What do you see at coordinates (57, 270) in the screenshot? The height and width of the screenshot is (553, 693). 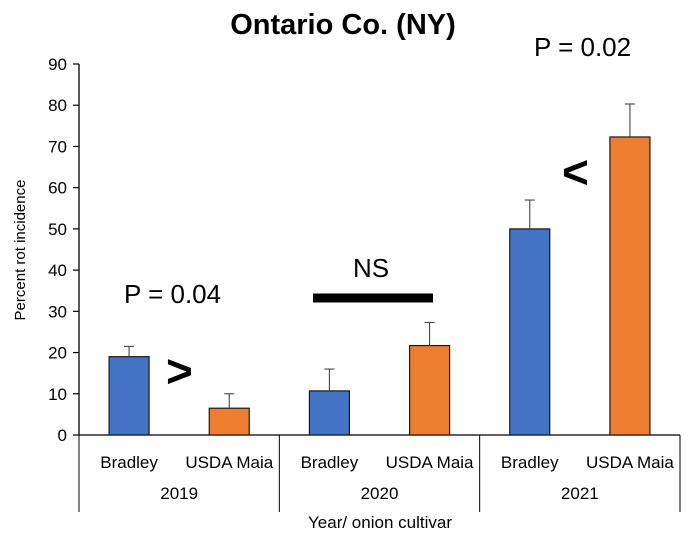 I see `y-tick-label: 40` at bounding box center [57, 270].